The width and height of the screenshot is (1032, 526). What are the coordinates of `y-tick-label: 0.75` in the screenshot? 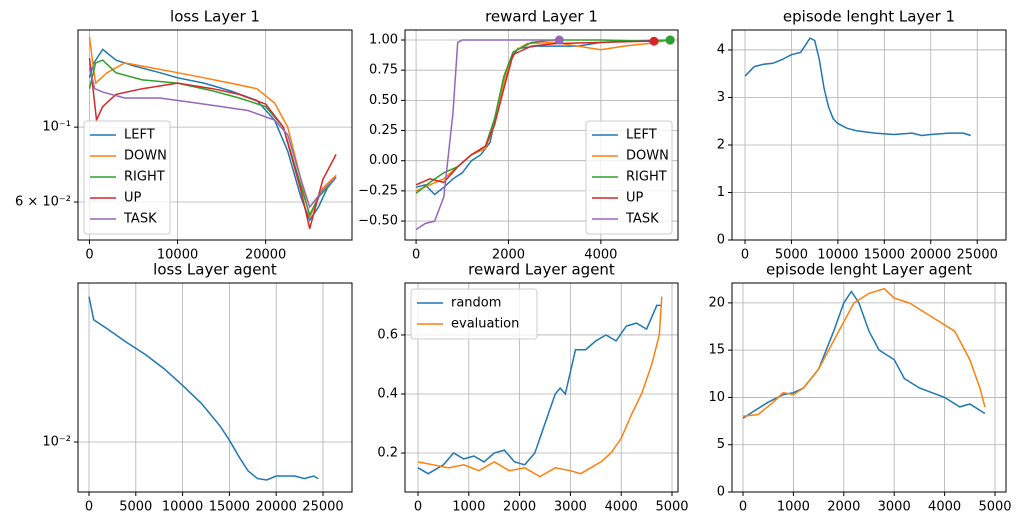 It's located at (383, 70).